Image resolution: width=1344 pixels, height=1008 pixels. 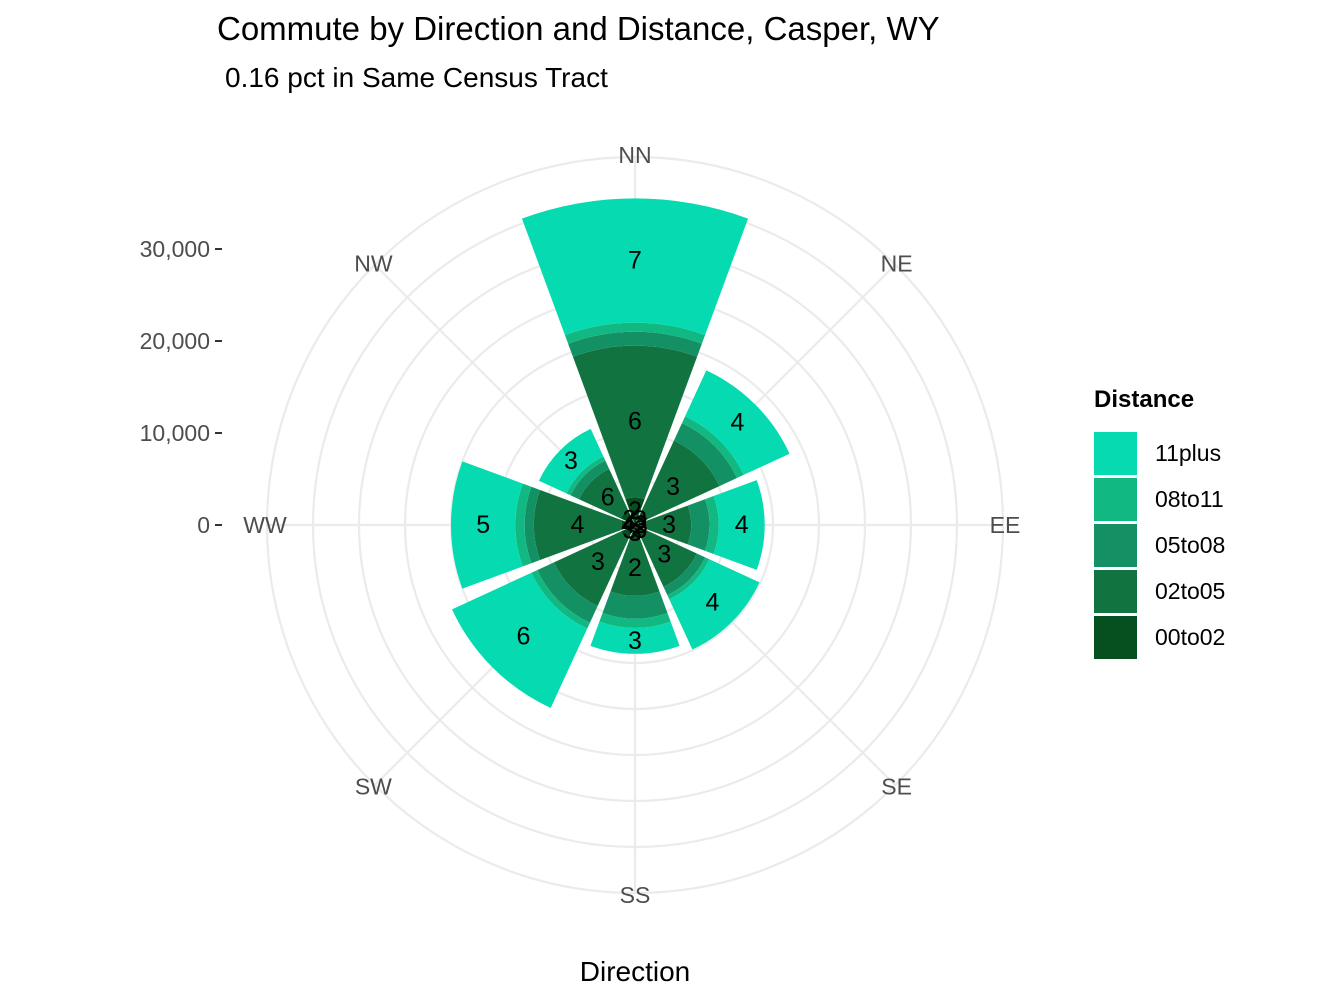 I want to click on bar-label-ww-00to02: 4, so click(x=628, y=525).